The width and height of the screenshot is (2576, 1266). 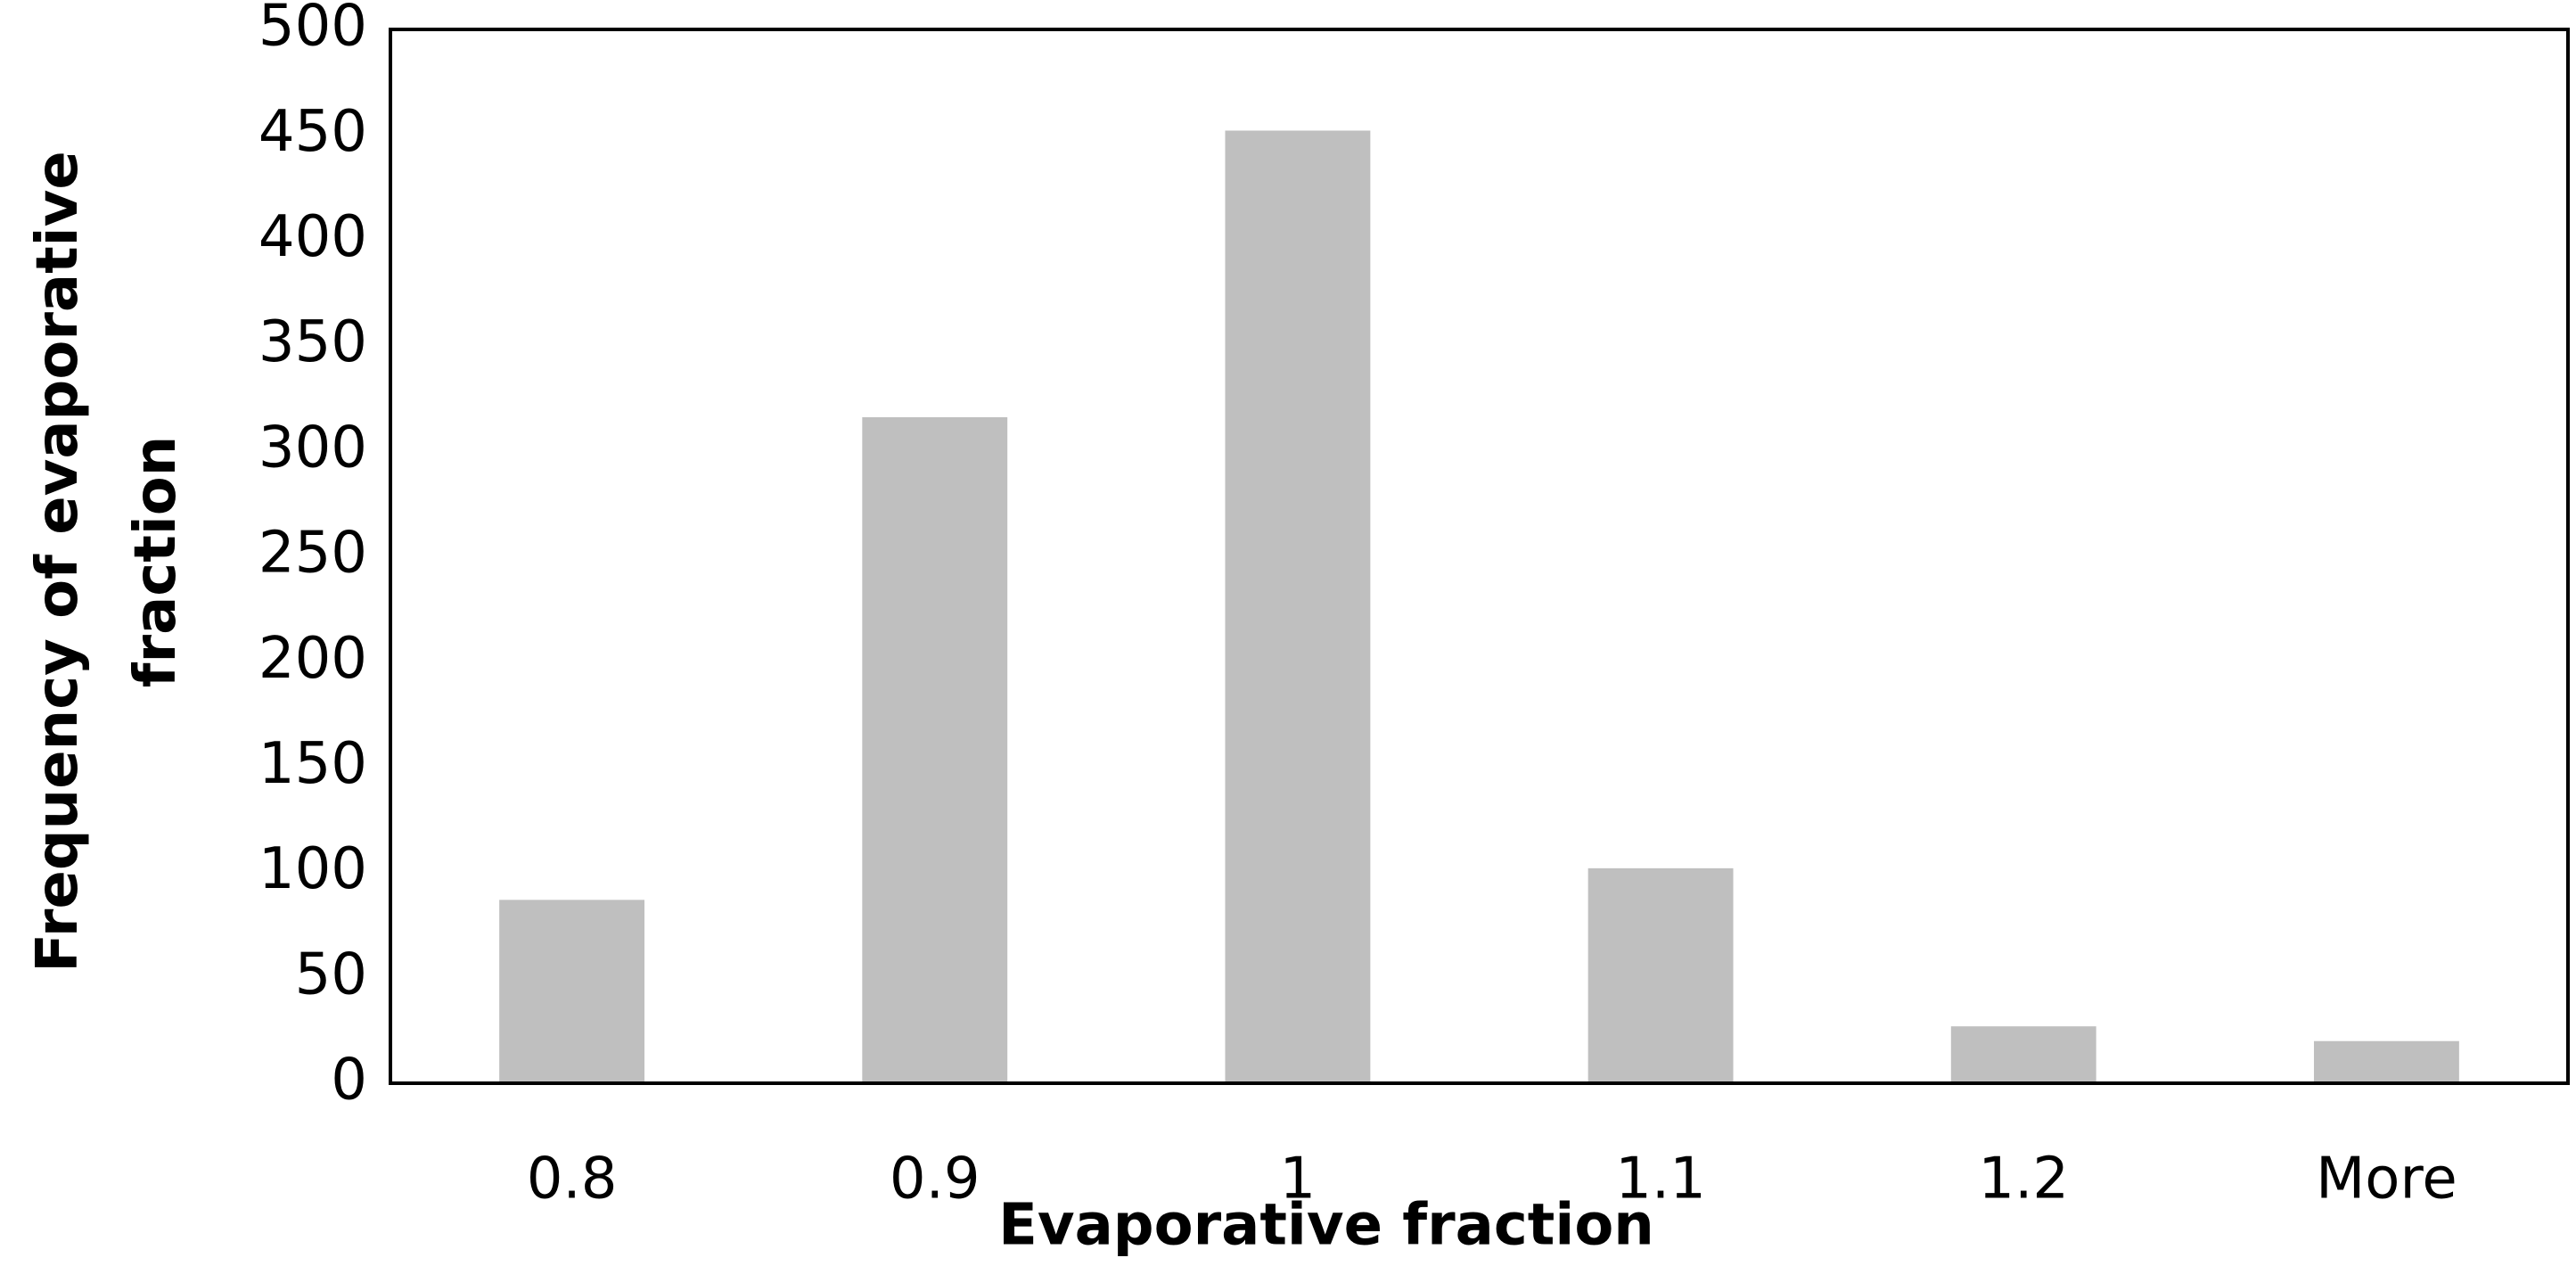 What do you see at coordinates (313, 342) in the screenshot?
I see `y-tick-label: 350` at bounding box center [313, 342].